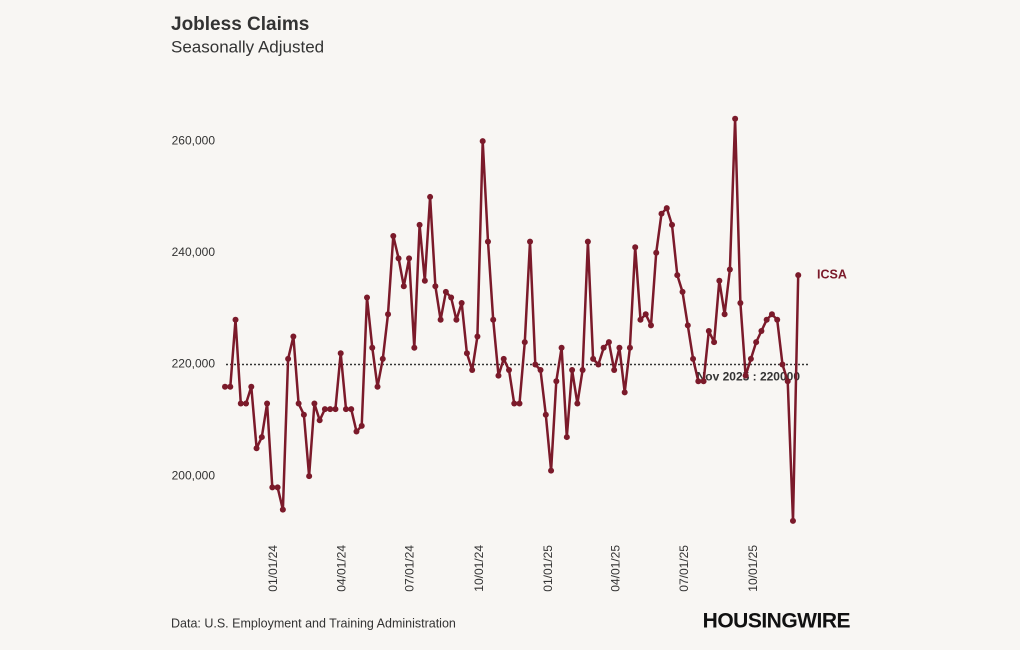  What do you see at coordinates (832, 274) in the screenshot?
I see `series-label: ICSA` at bounding box center [832, 274].